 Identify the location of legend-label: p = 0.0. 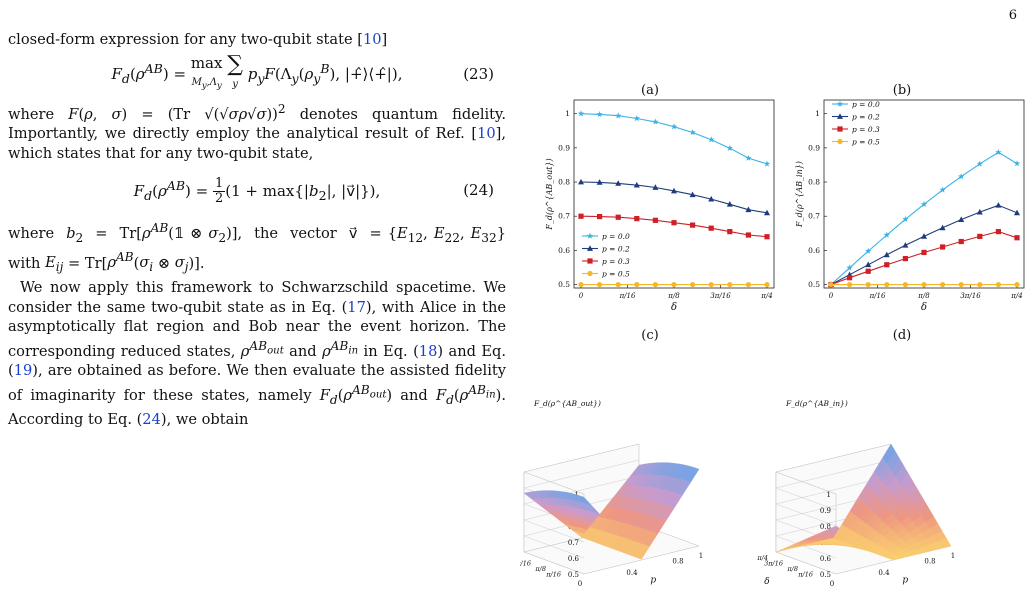
(616, 236).